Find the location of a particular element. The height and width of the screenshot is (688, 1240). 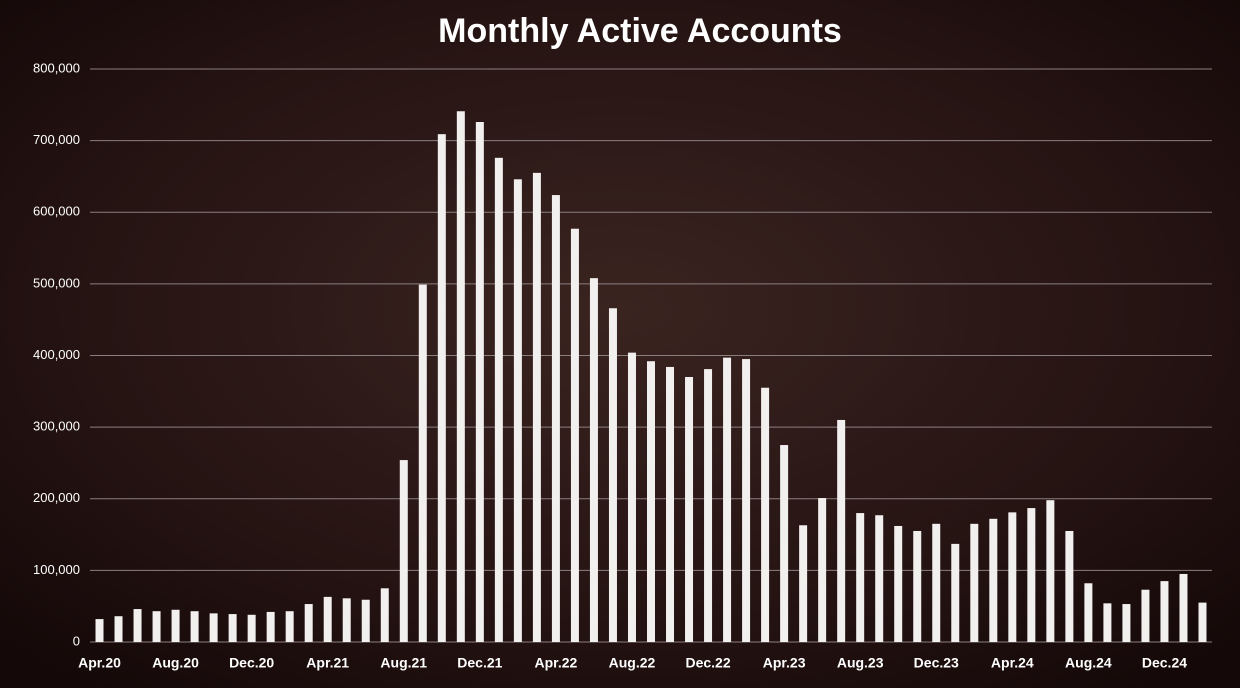

x-tick-label: Aug.23 is located at coordinates (860, 663).